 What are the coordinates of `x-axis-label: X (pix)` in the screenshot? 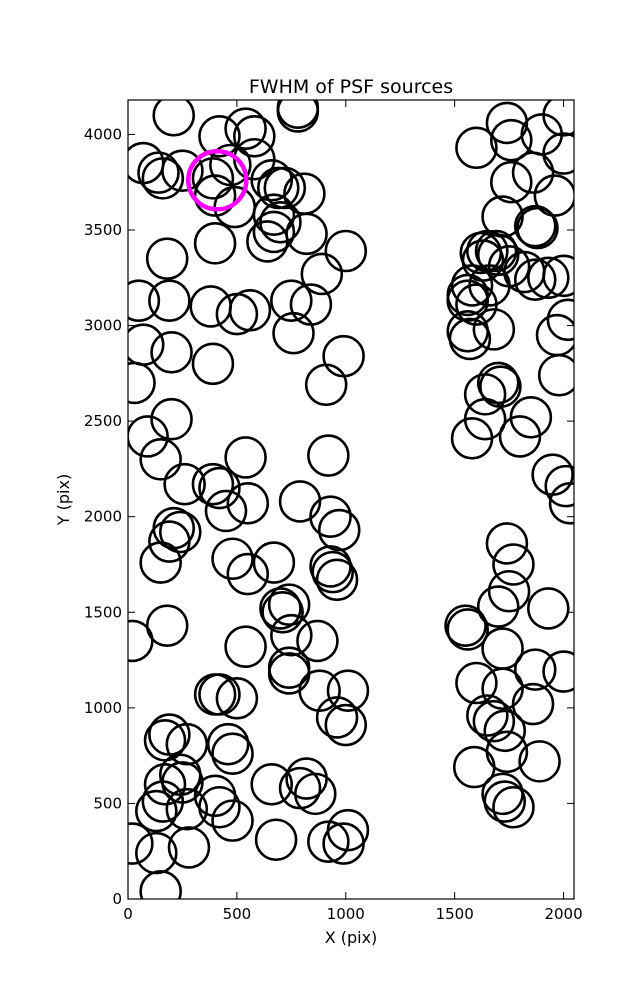 It's located at (351, 937).